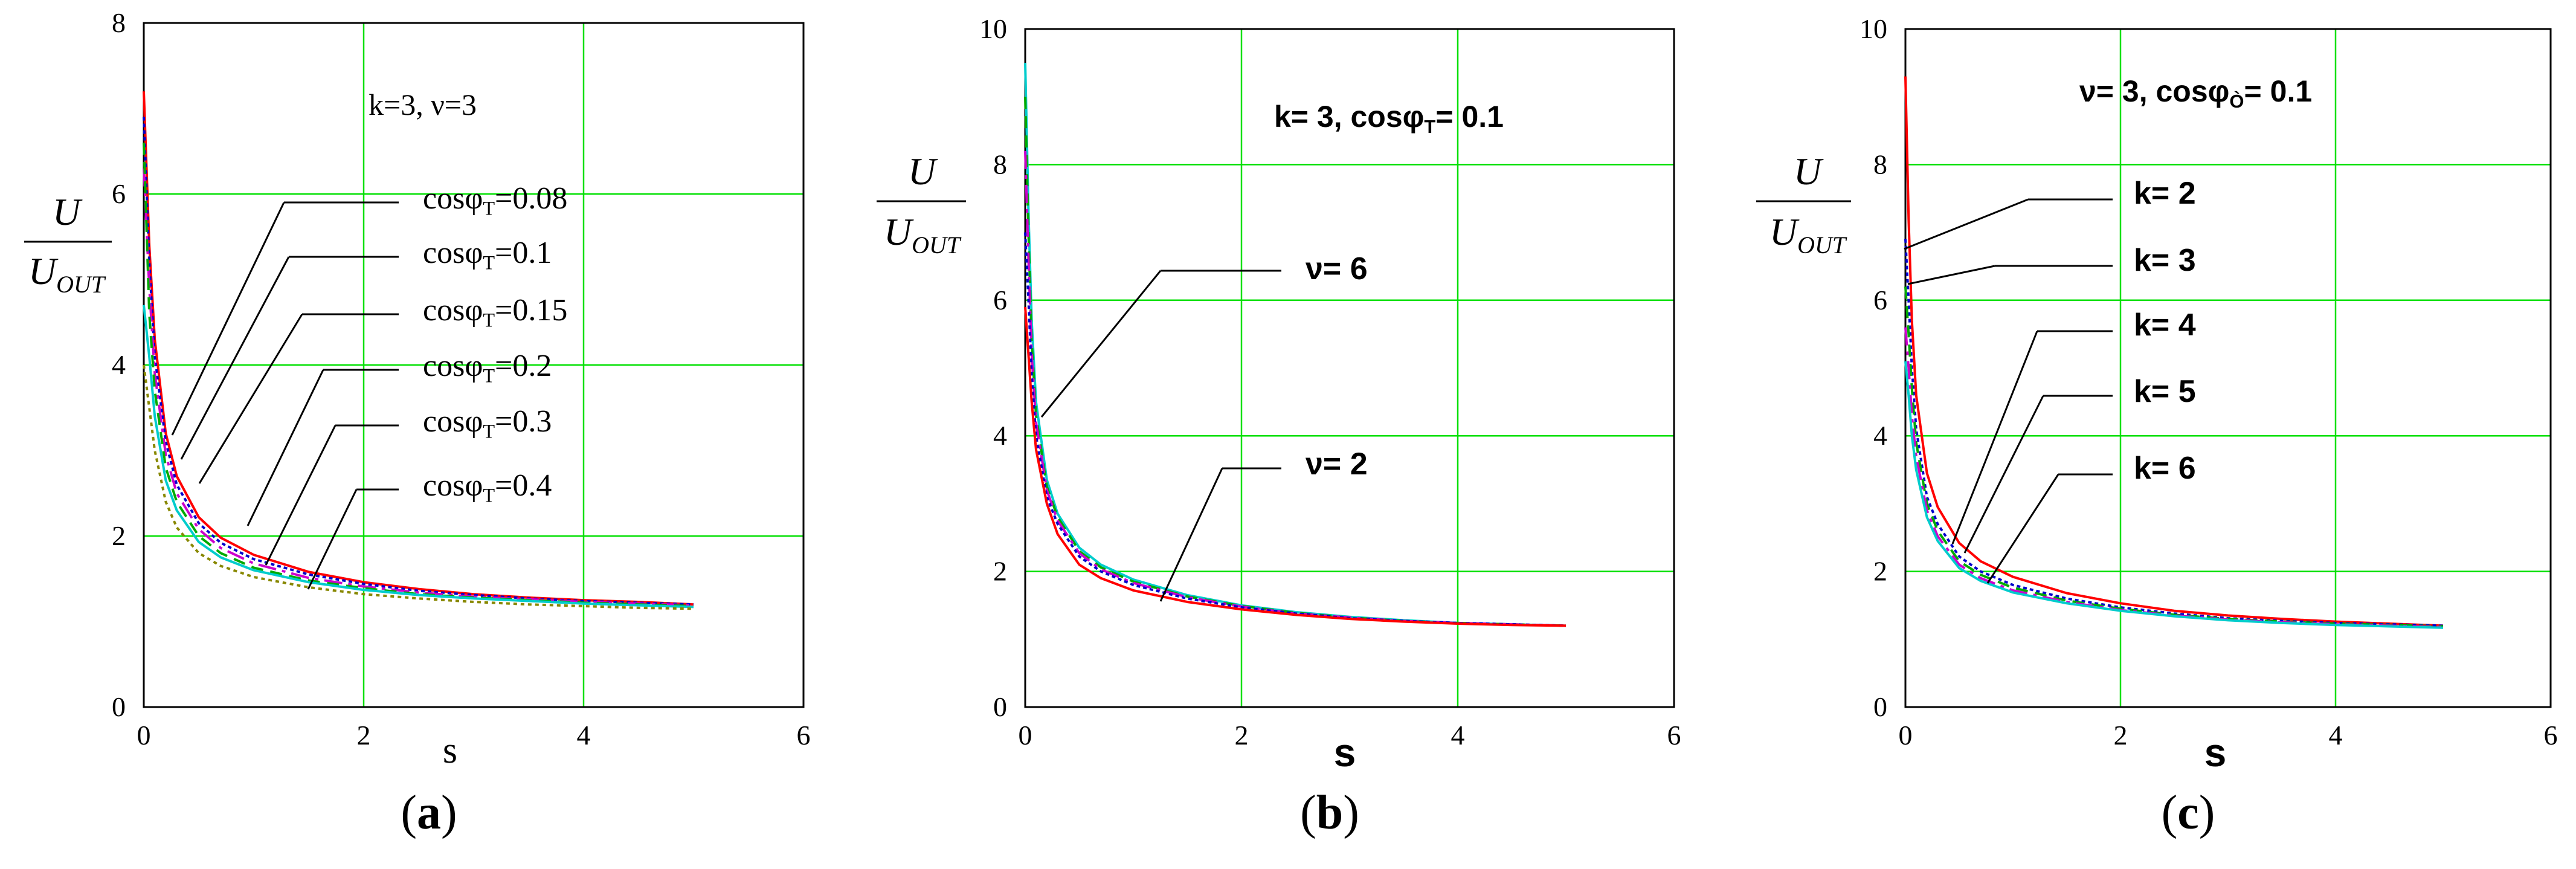 This screenshot has height=869, width=2576. What do you see at coordinates (531, 310) in the screenshot?
I see `curve-label-tail: =0.15` at bounding box center [531, 310].